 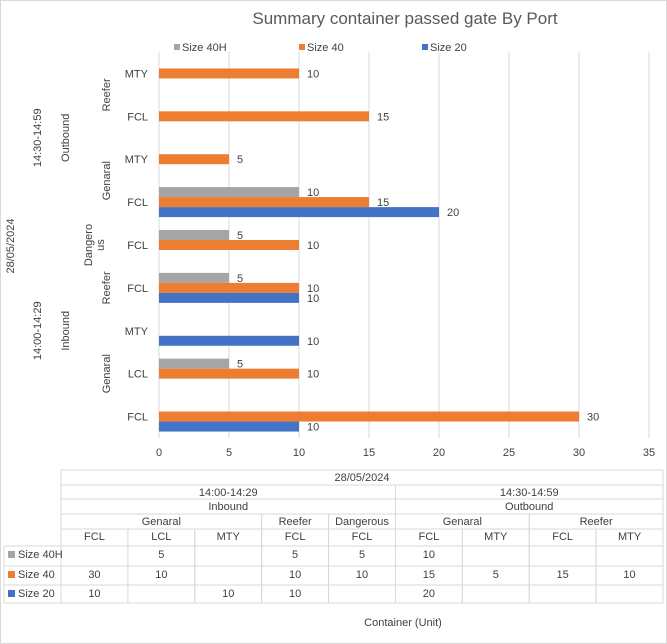 What do you see at coordinates (66, 138) in the screenshot?
I see `direction-group-label: Outbound` at bounding box center [66, 138].